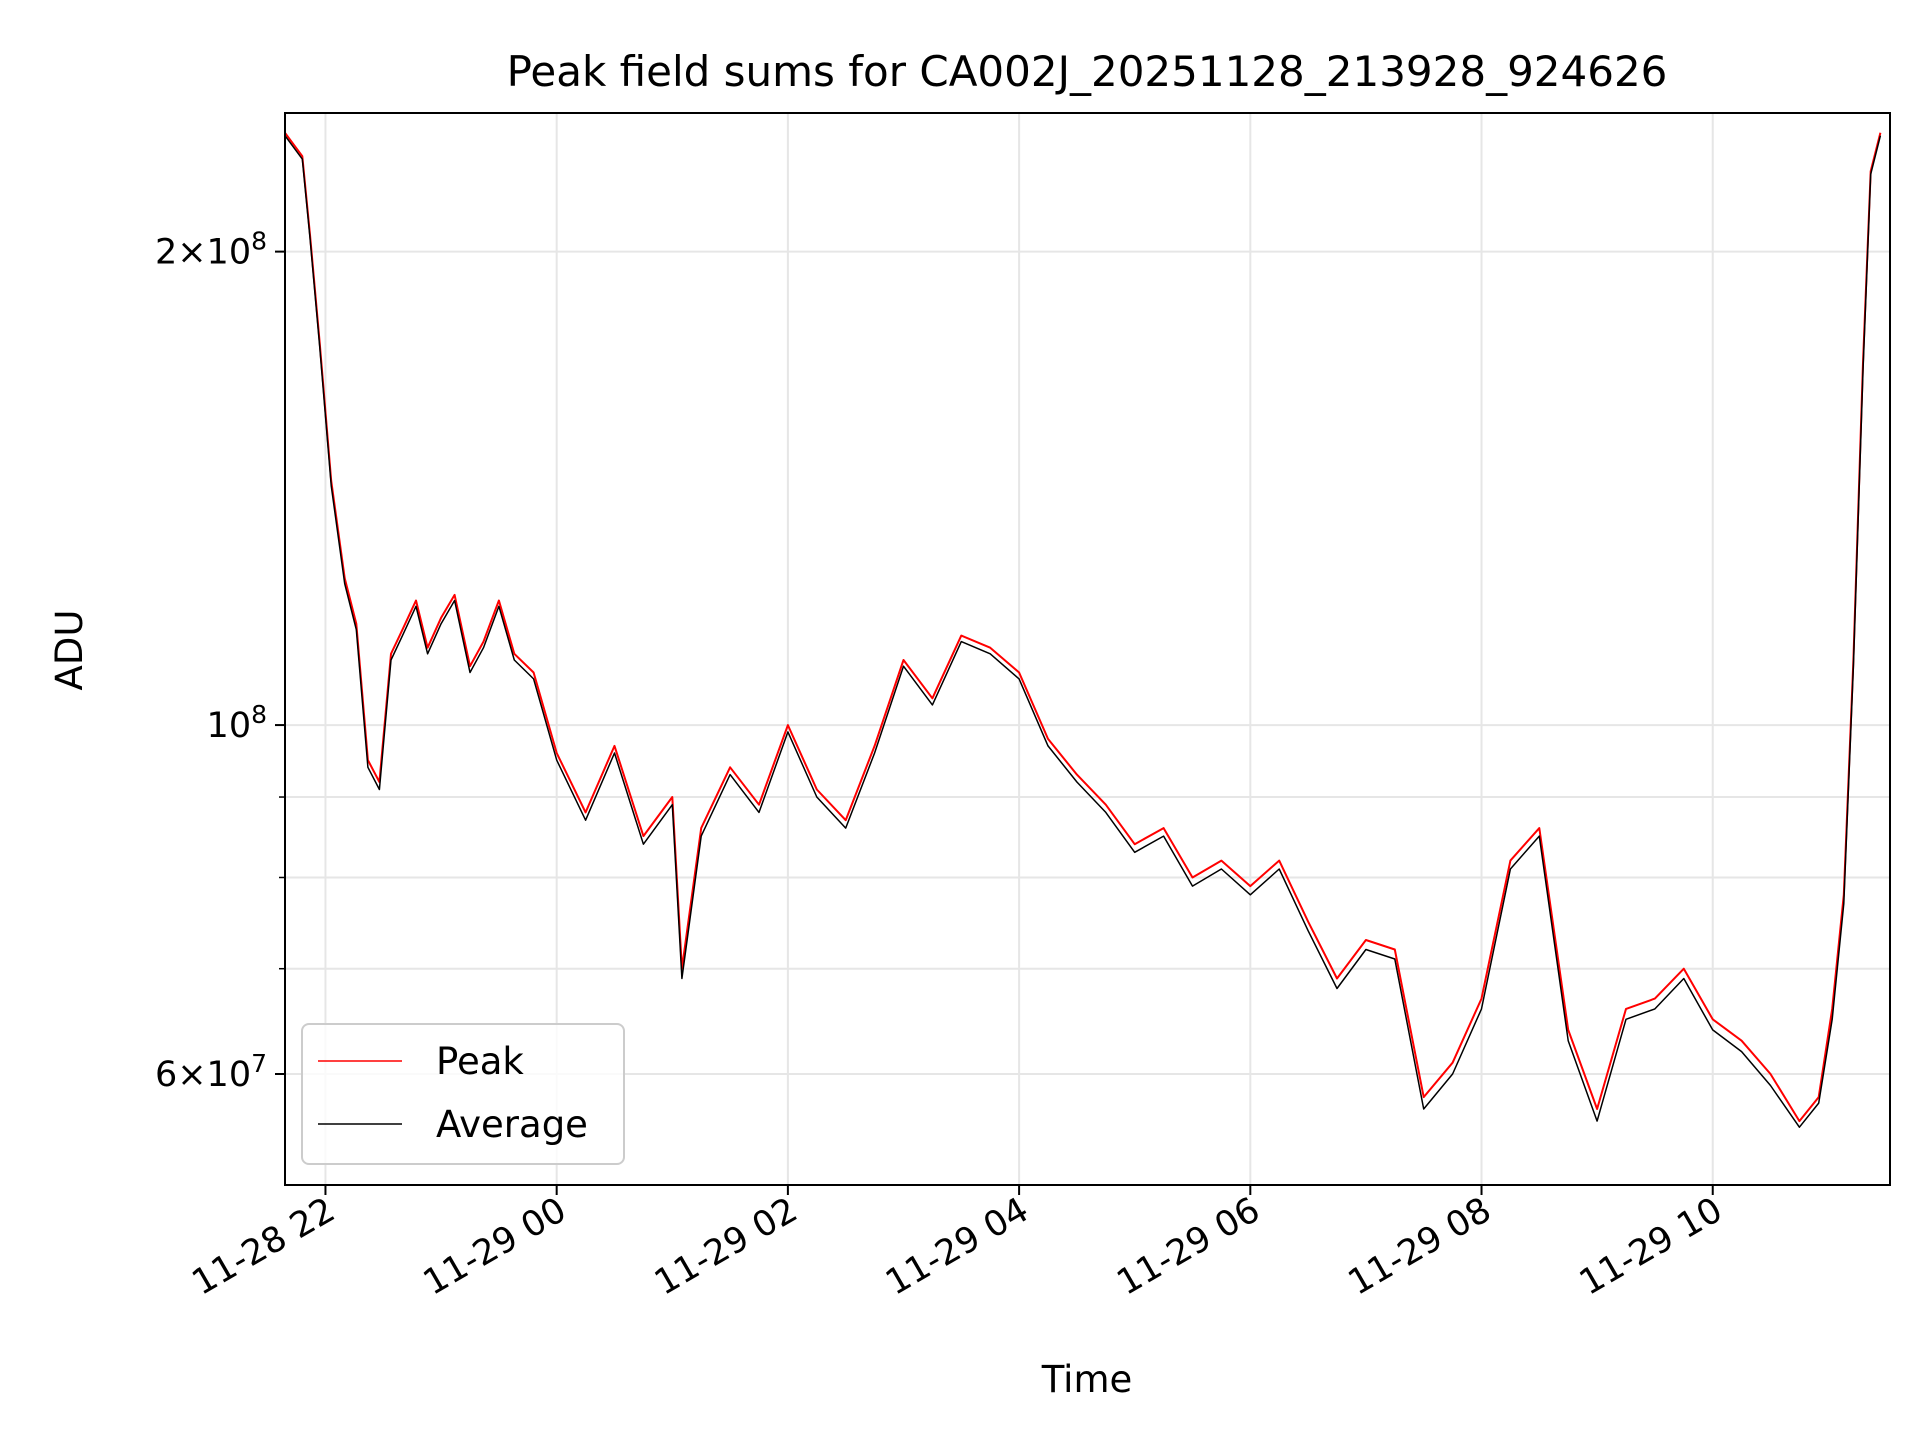 The image size is (1920, 1440). I want to click on y-tick-label: 2×108, so click(211, 250).